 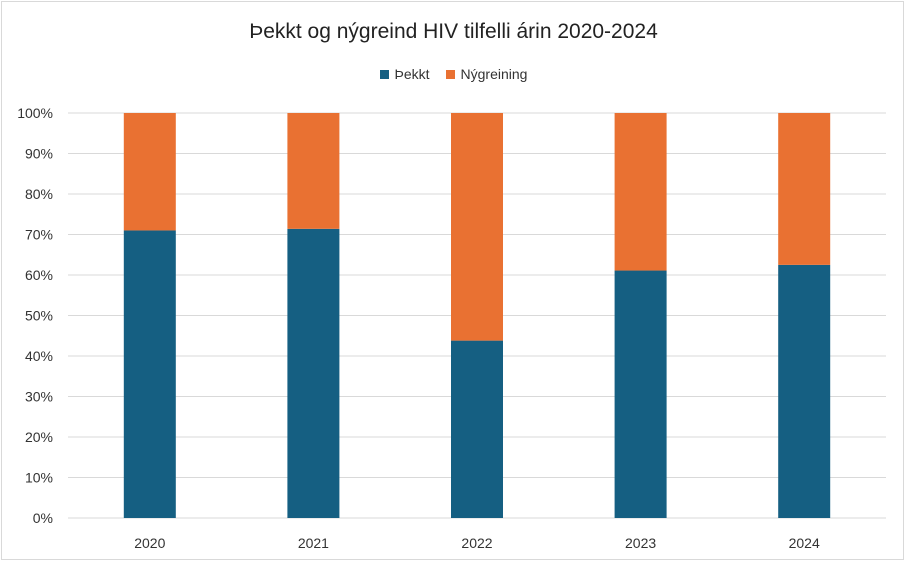 What do you see at coordinates (804, 543) in the screenshot?
I see `x-tick-label: 2024` at bounding box center [804, 543].